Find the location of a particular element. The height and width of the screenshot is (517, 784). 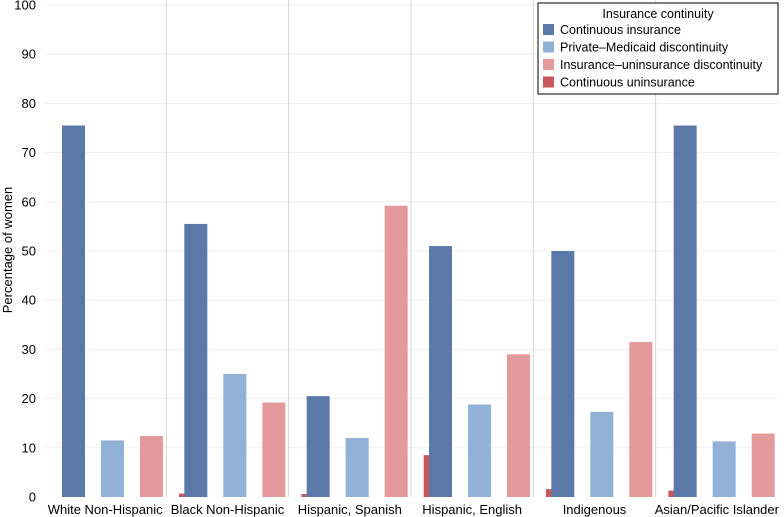

legend-box is located at coordinates (658, 48).